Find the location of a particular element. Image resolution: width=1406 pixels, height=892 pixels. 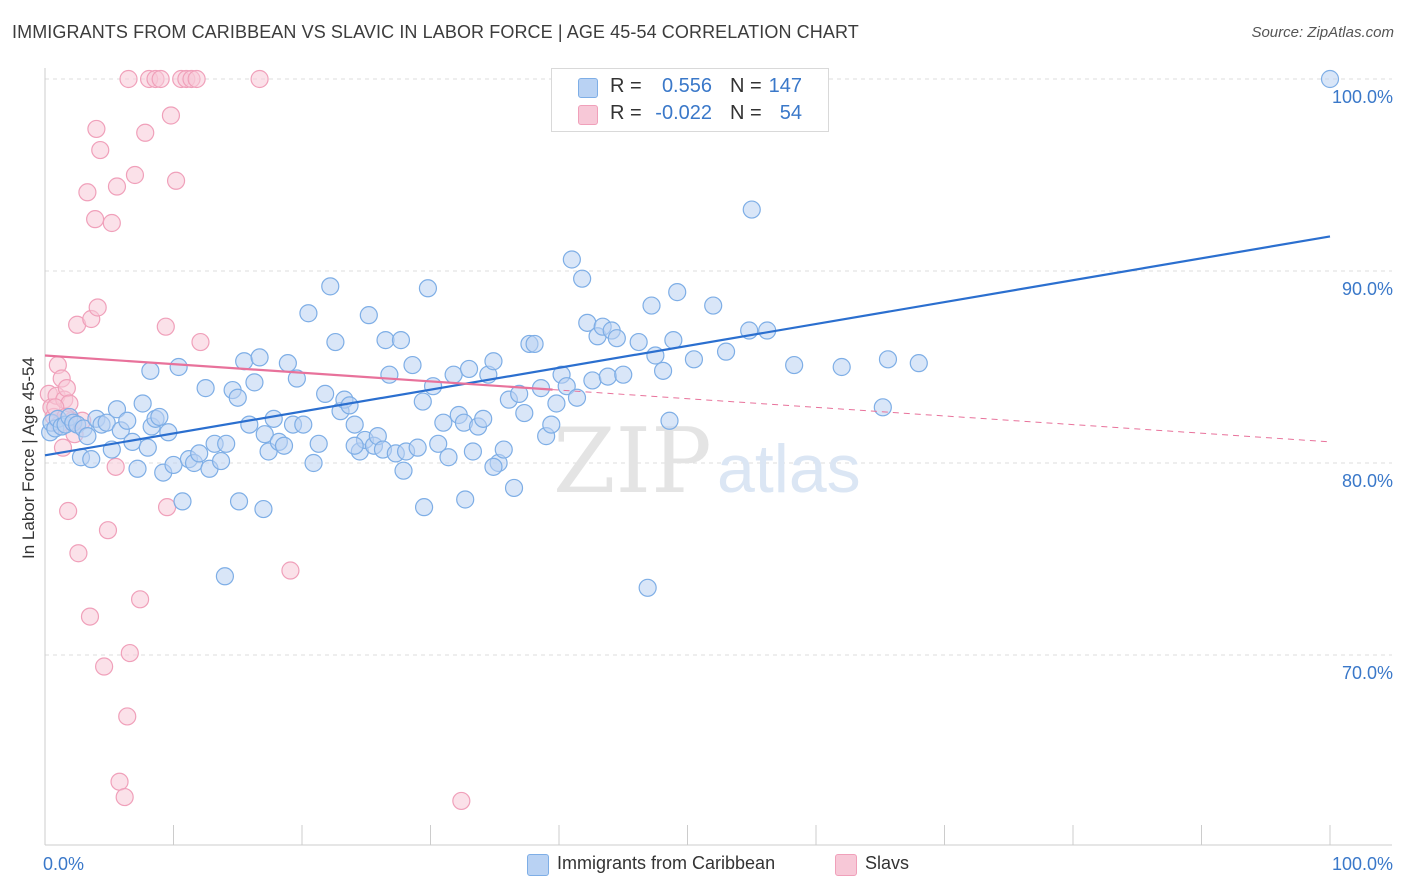

legend-n-value-caribbean: 147 is located at coordinates (785, 86).